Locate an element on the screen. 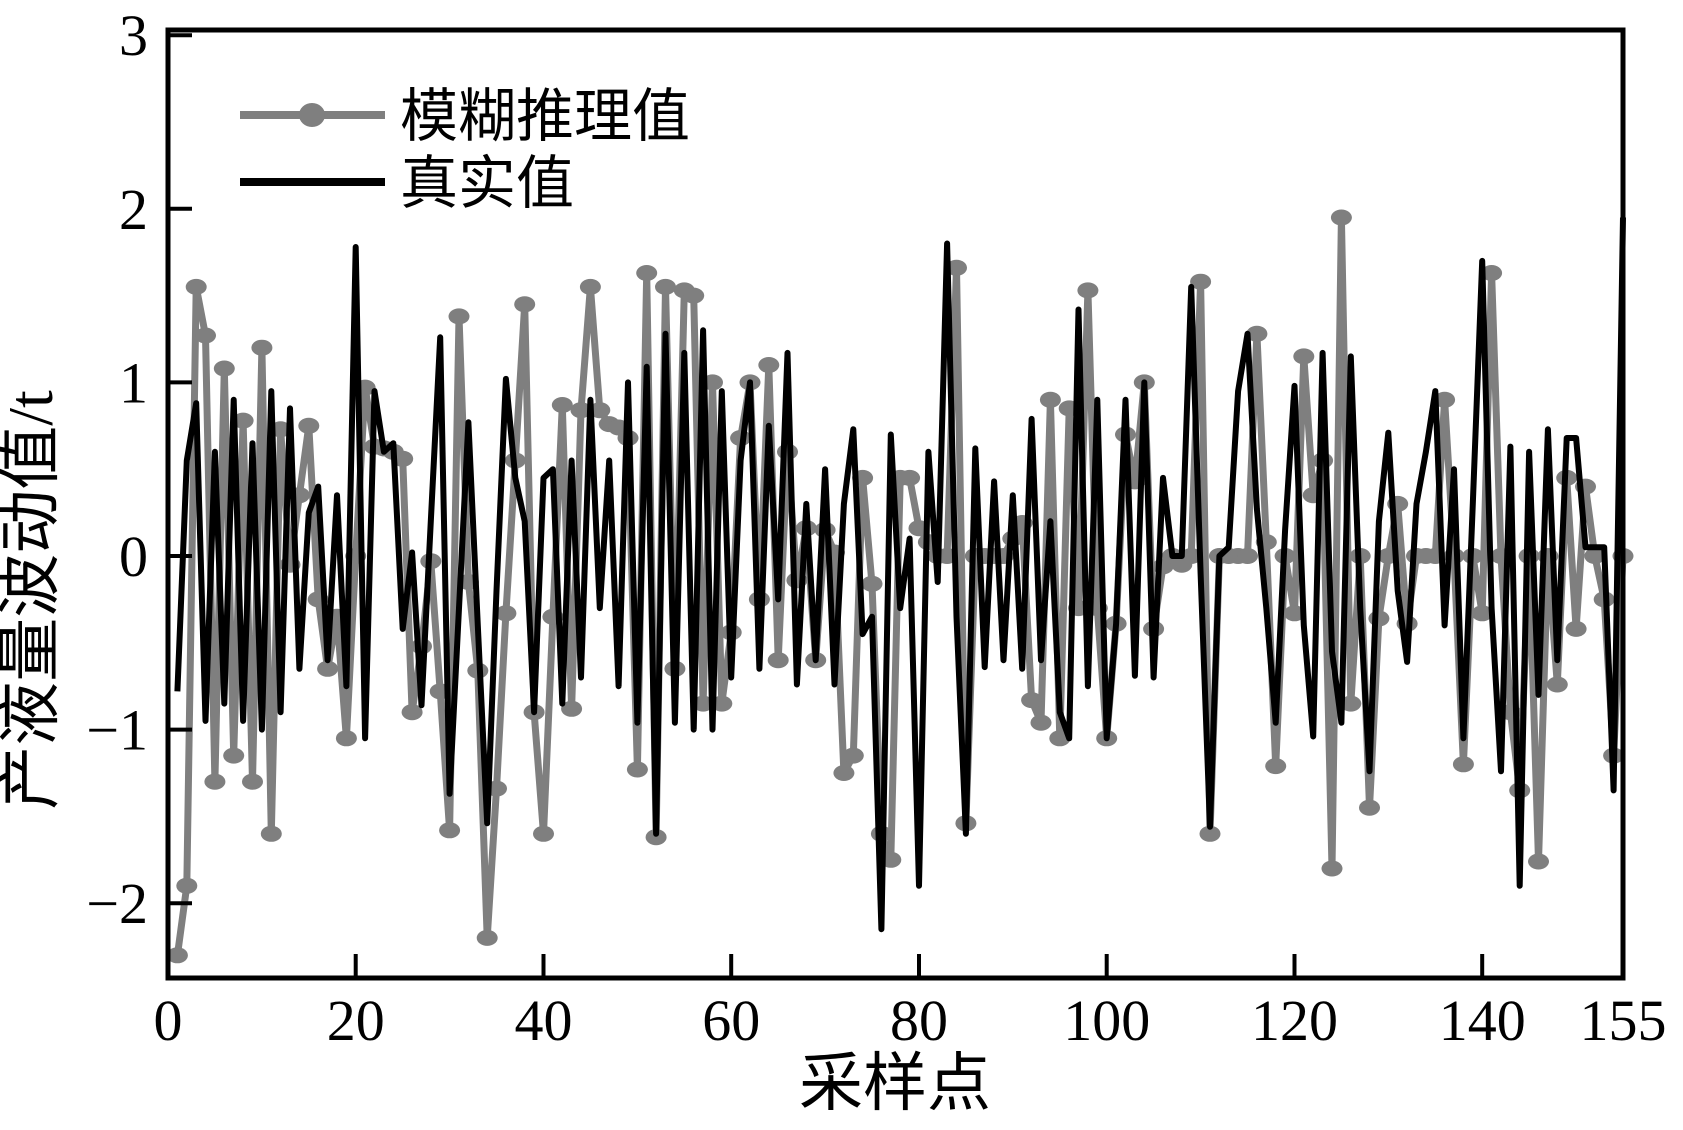 Image resolution: width=1683 pixels, height=1130 pixels. y-tick-label: 3 is located at coordinates (133, 35).